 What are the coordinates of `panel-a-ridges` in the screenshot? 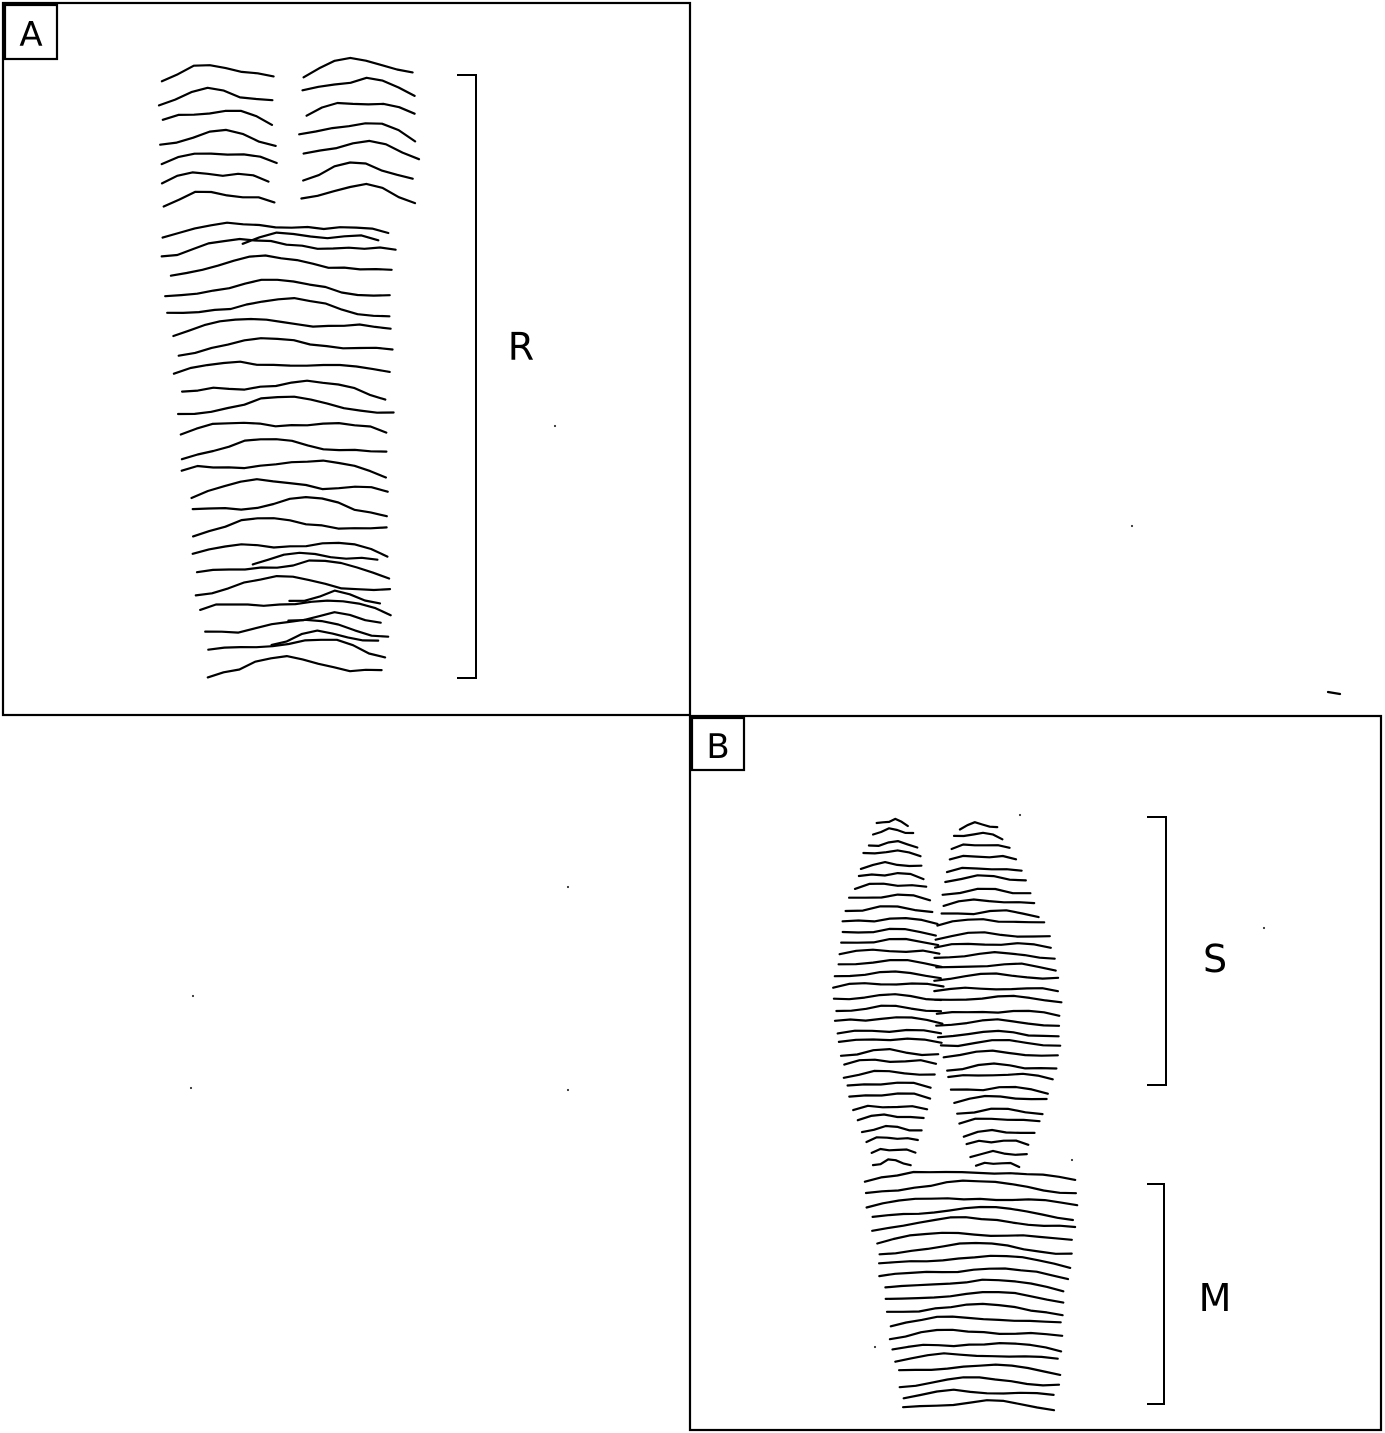 It's located at (289, 367).